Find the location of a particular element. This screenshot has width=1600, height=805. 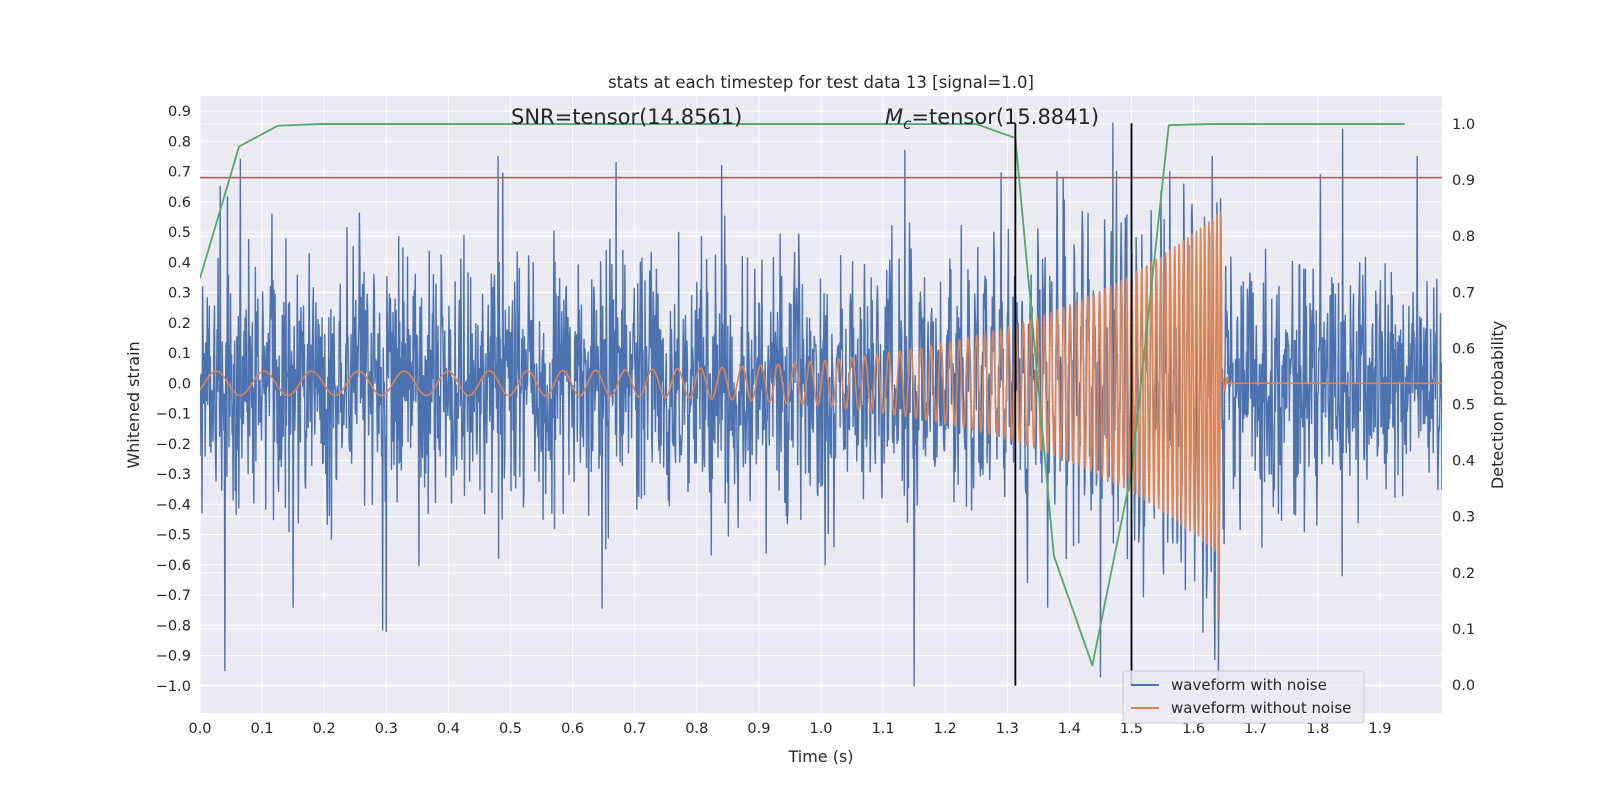

y-right-tick-label: 0.6 is located at coordinates (1463, 349).